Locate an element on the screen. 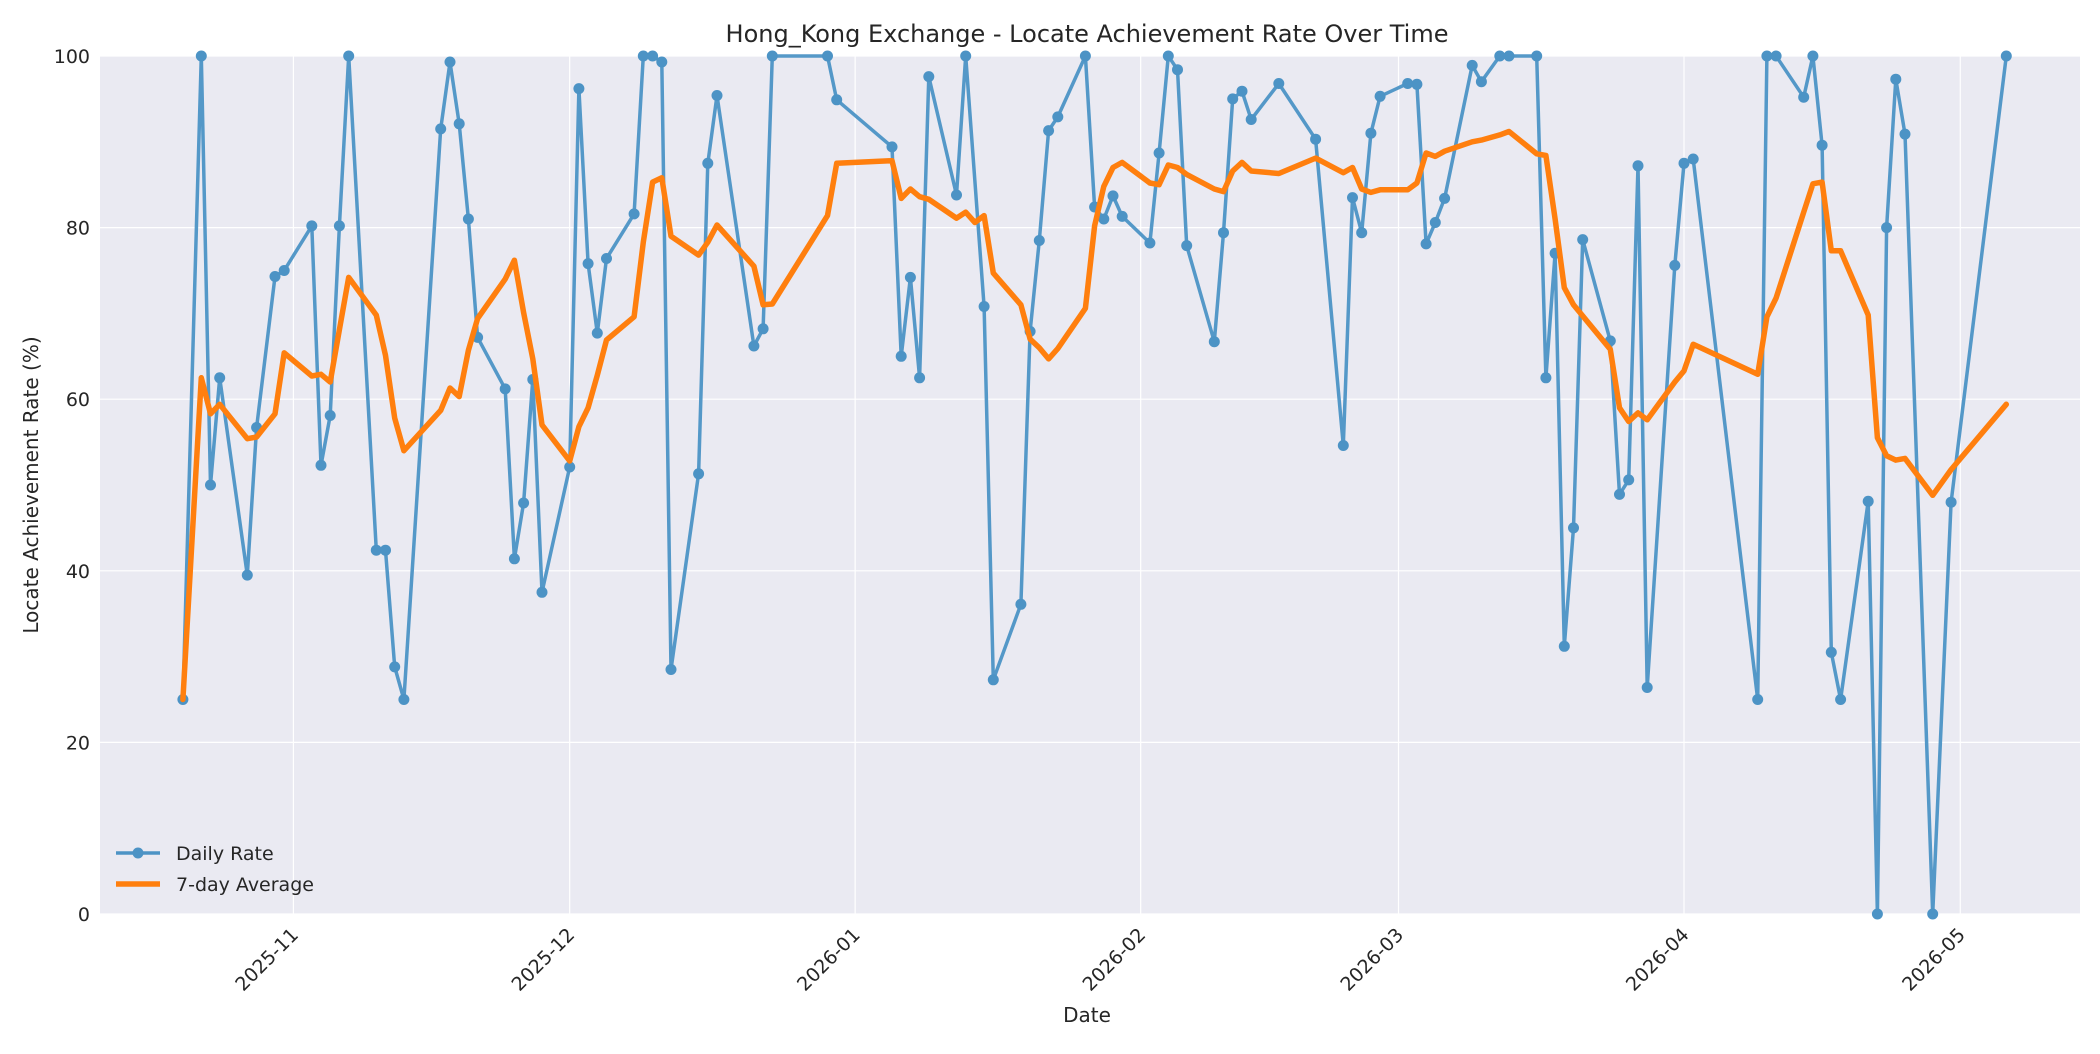 Image resolution: width=2100 pixels, height=1054 pixels. y-axis-title: Locate Achievement Rate (%) is located at coordinates (31, 484).